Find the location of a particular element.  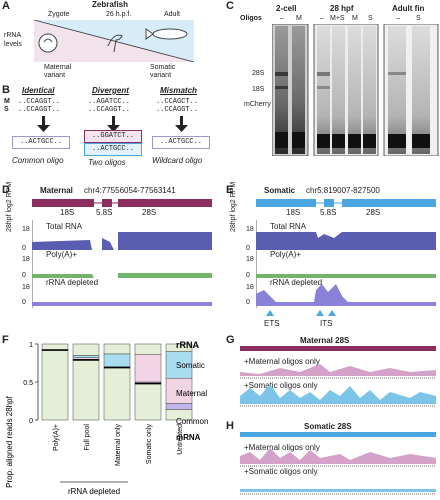

divergent-s-seq: ..CCAGGT.. is located at coordinates (109, 110).